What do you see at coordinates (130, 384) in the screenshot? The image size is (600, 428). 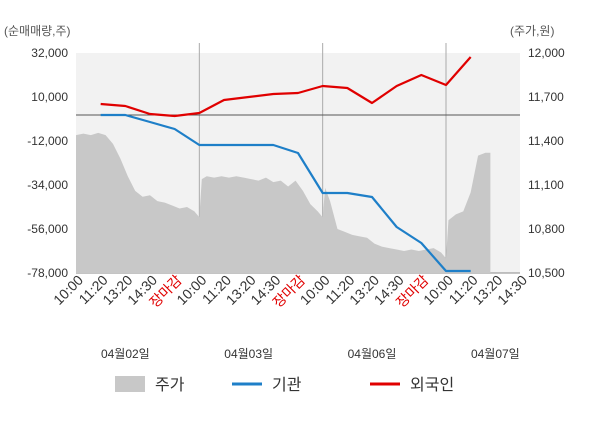 I see `legend-swatch-price` at bounding box center [130, 384].